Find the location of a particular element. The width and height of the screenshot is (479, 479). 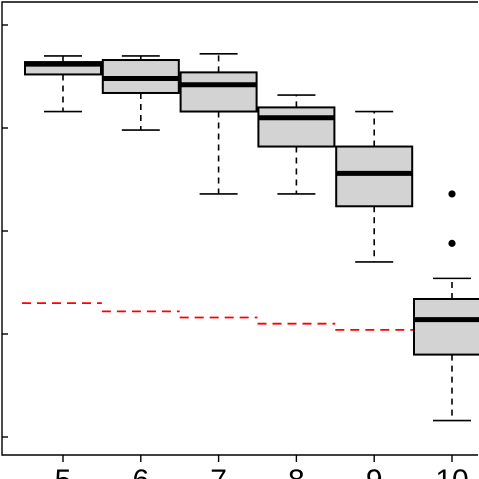

x-tick-label: 9 is located at coordinates (374, 471).